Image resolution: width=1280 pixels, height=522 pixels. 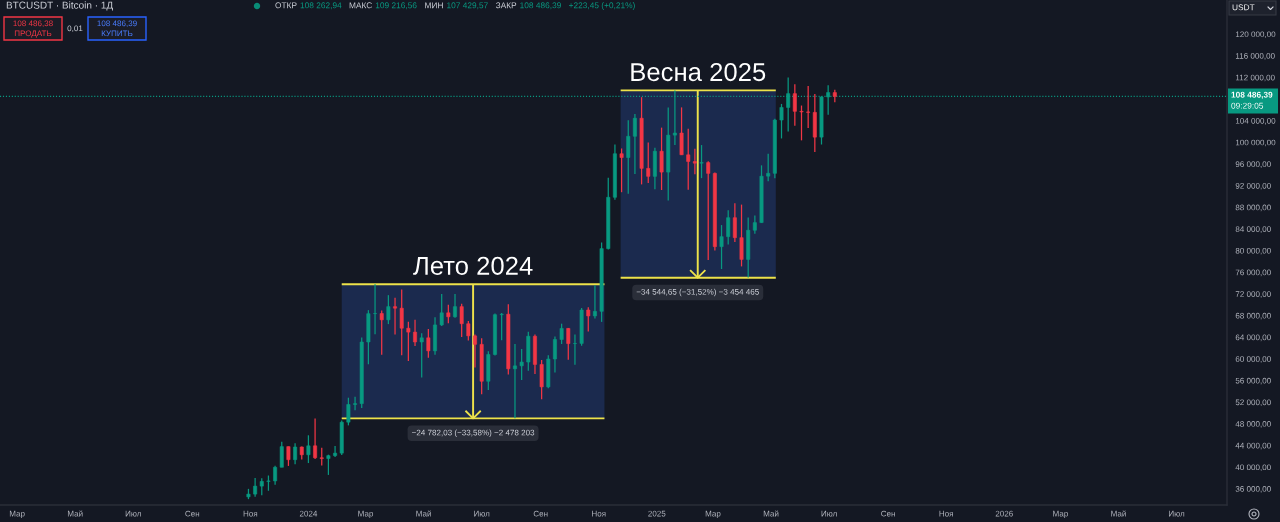 What do you see at coordinates (697, 292) in the screenshot?
I see `annotation: −34 544,65 (−31,52%) −3 454 465` at bounding box center [697, 292].